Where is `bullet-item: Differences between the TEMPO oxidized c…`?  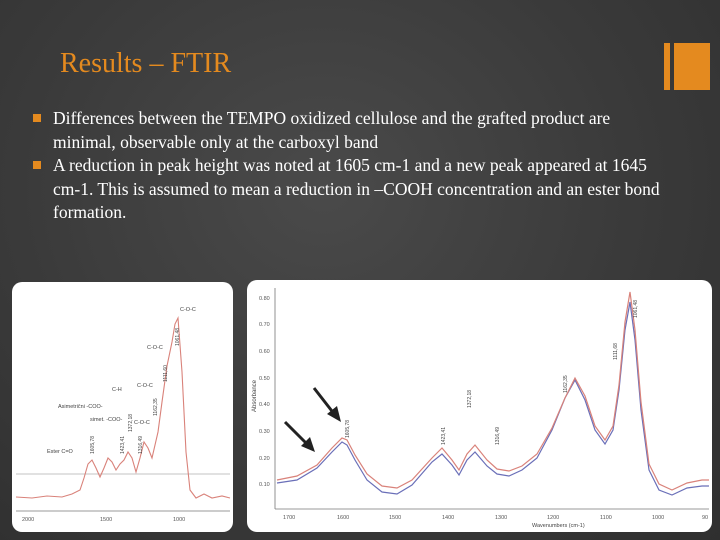
bullet-item: Differences between the TEMPO oxidized c… is located at coordinates (348, 130).